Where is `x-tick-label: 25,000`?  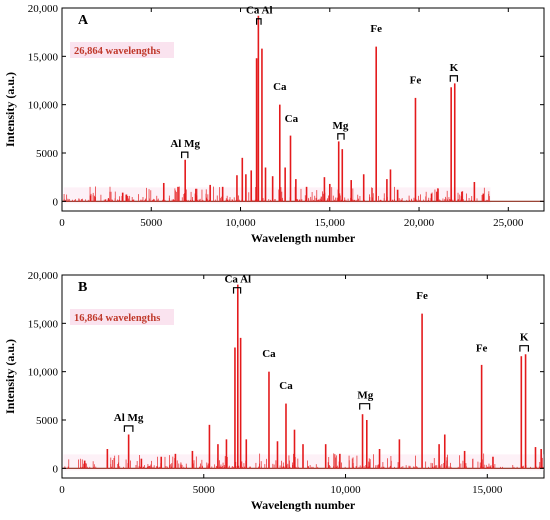 x-tick-label: 25,000 is located at coordinates (508, 223).